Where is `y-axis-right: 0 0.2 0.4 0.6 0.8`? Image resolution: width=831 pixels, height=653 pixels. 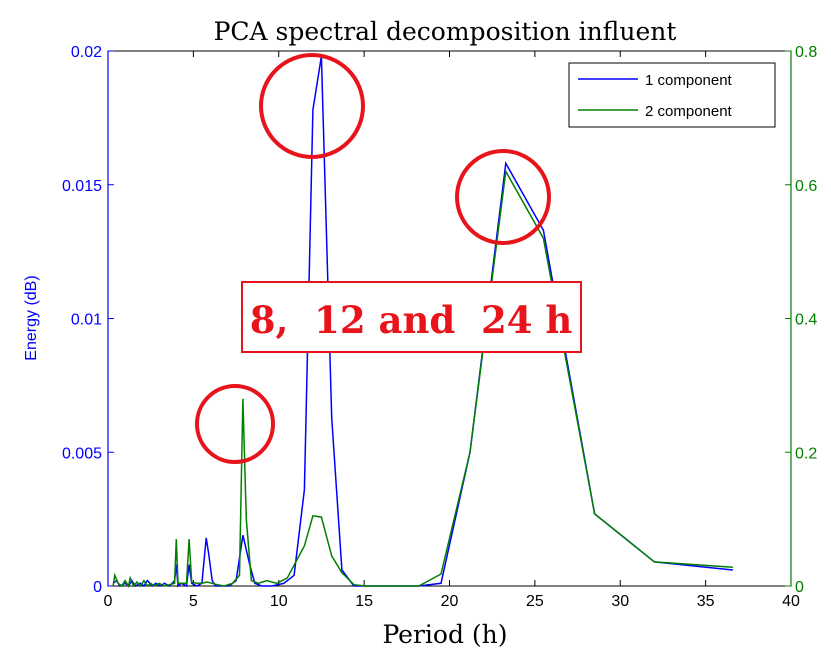
y-axis-right: 0 0.2 0.4 0.6 0.8 is located at coordinates (801, 320).